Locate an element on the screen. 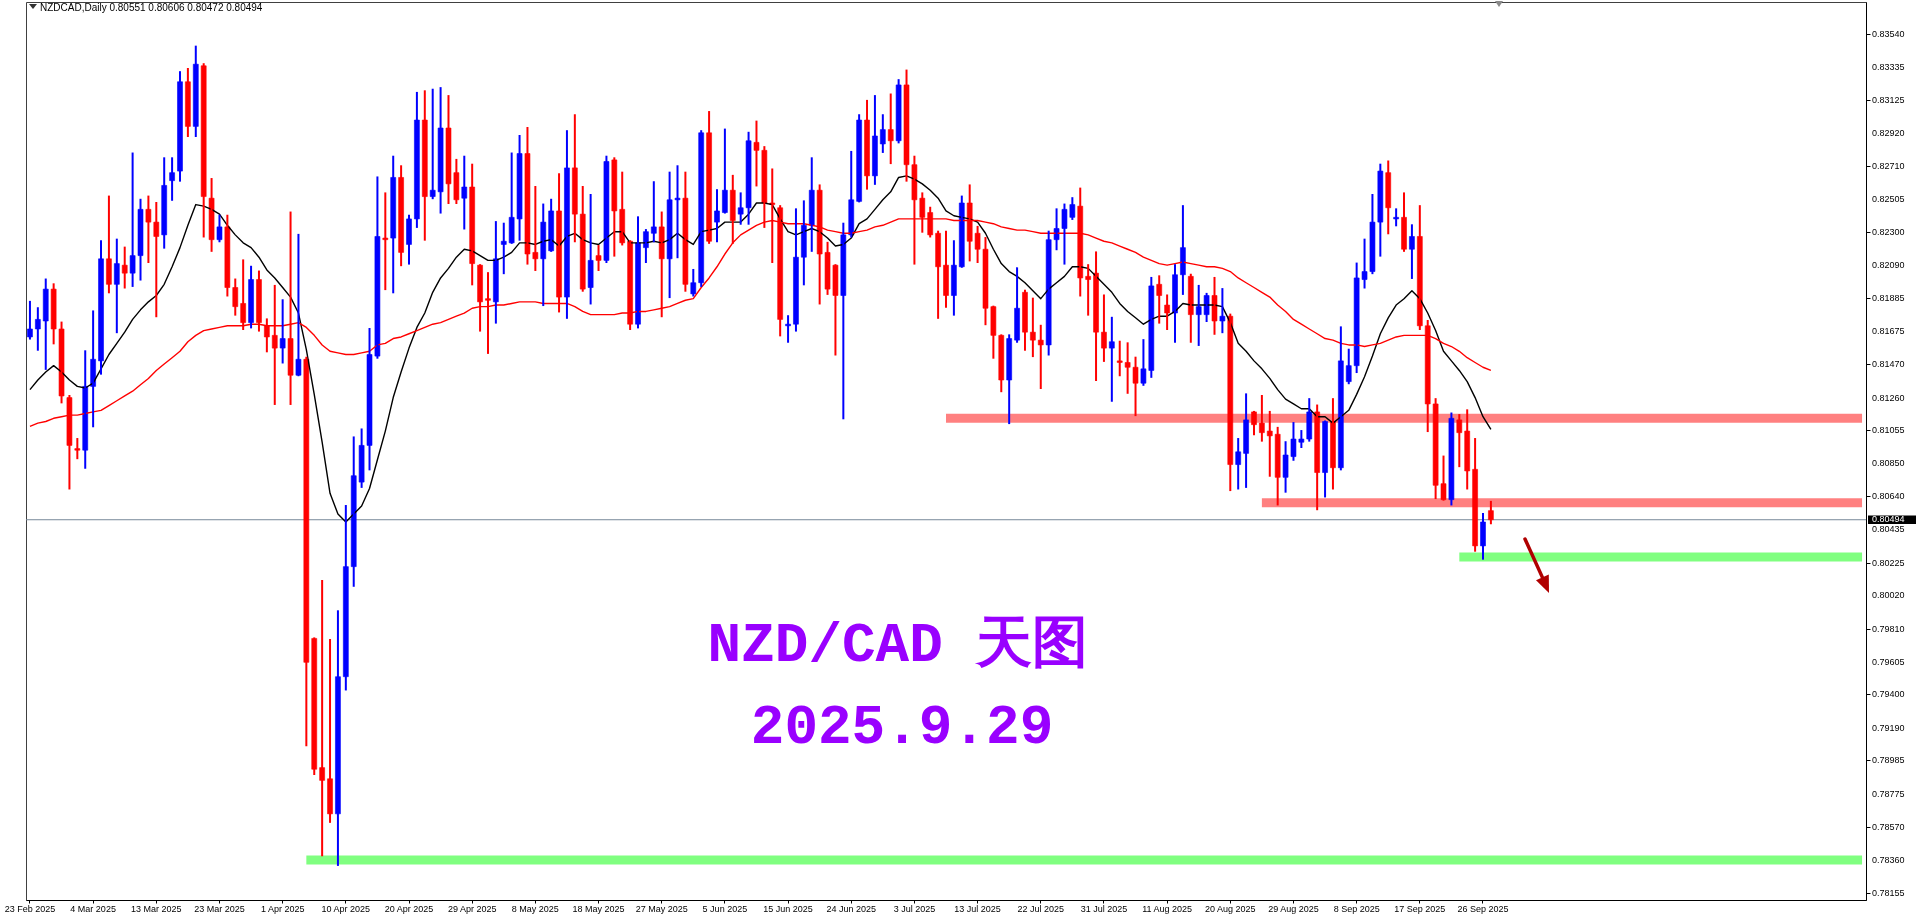 This screenshot has width=1918, height=918. y-tick-label: 0.82920 is located at coordinates (1888, 132).